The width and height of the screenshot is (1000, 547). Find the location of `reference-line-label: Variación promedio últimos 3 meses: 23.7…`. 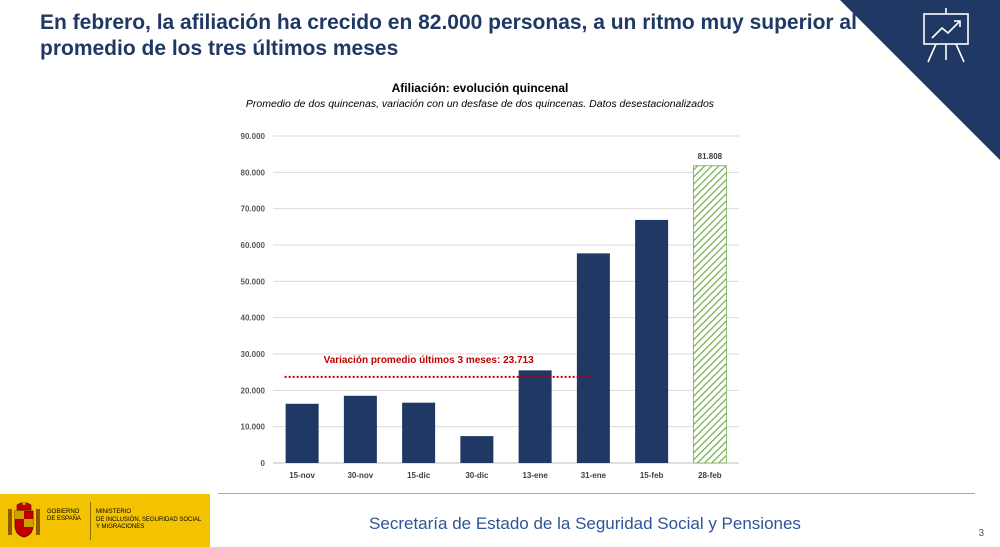

reference-line-label: Variación promedio últimos 3 meses: 23.7… is located at coordinates (429, 360).